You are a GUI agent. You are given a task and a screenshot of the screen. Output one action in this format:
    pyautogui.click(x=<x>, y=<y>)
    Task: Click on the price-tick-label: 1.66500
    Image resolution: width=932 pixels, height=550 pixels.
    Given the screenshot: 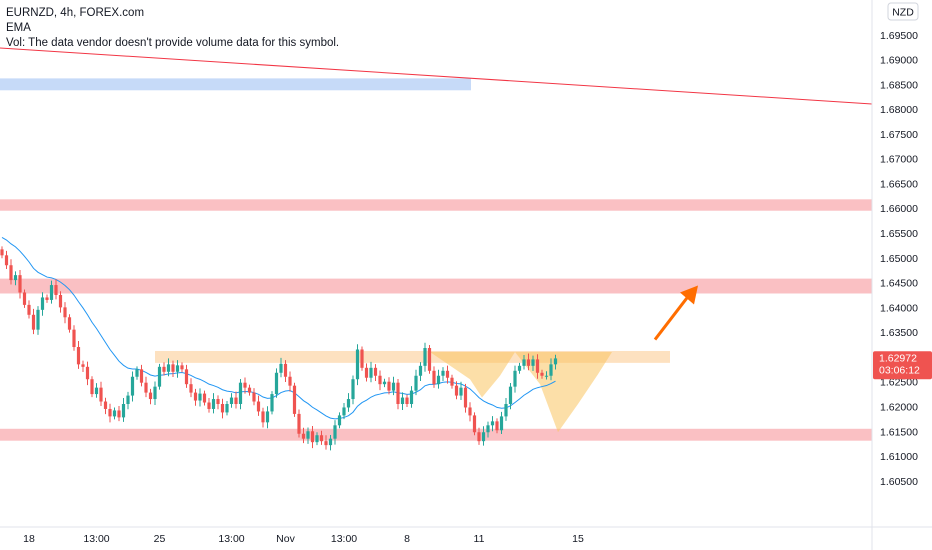 What is the action you would take?
    pyautogui.click(x=899, y=184)
    